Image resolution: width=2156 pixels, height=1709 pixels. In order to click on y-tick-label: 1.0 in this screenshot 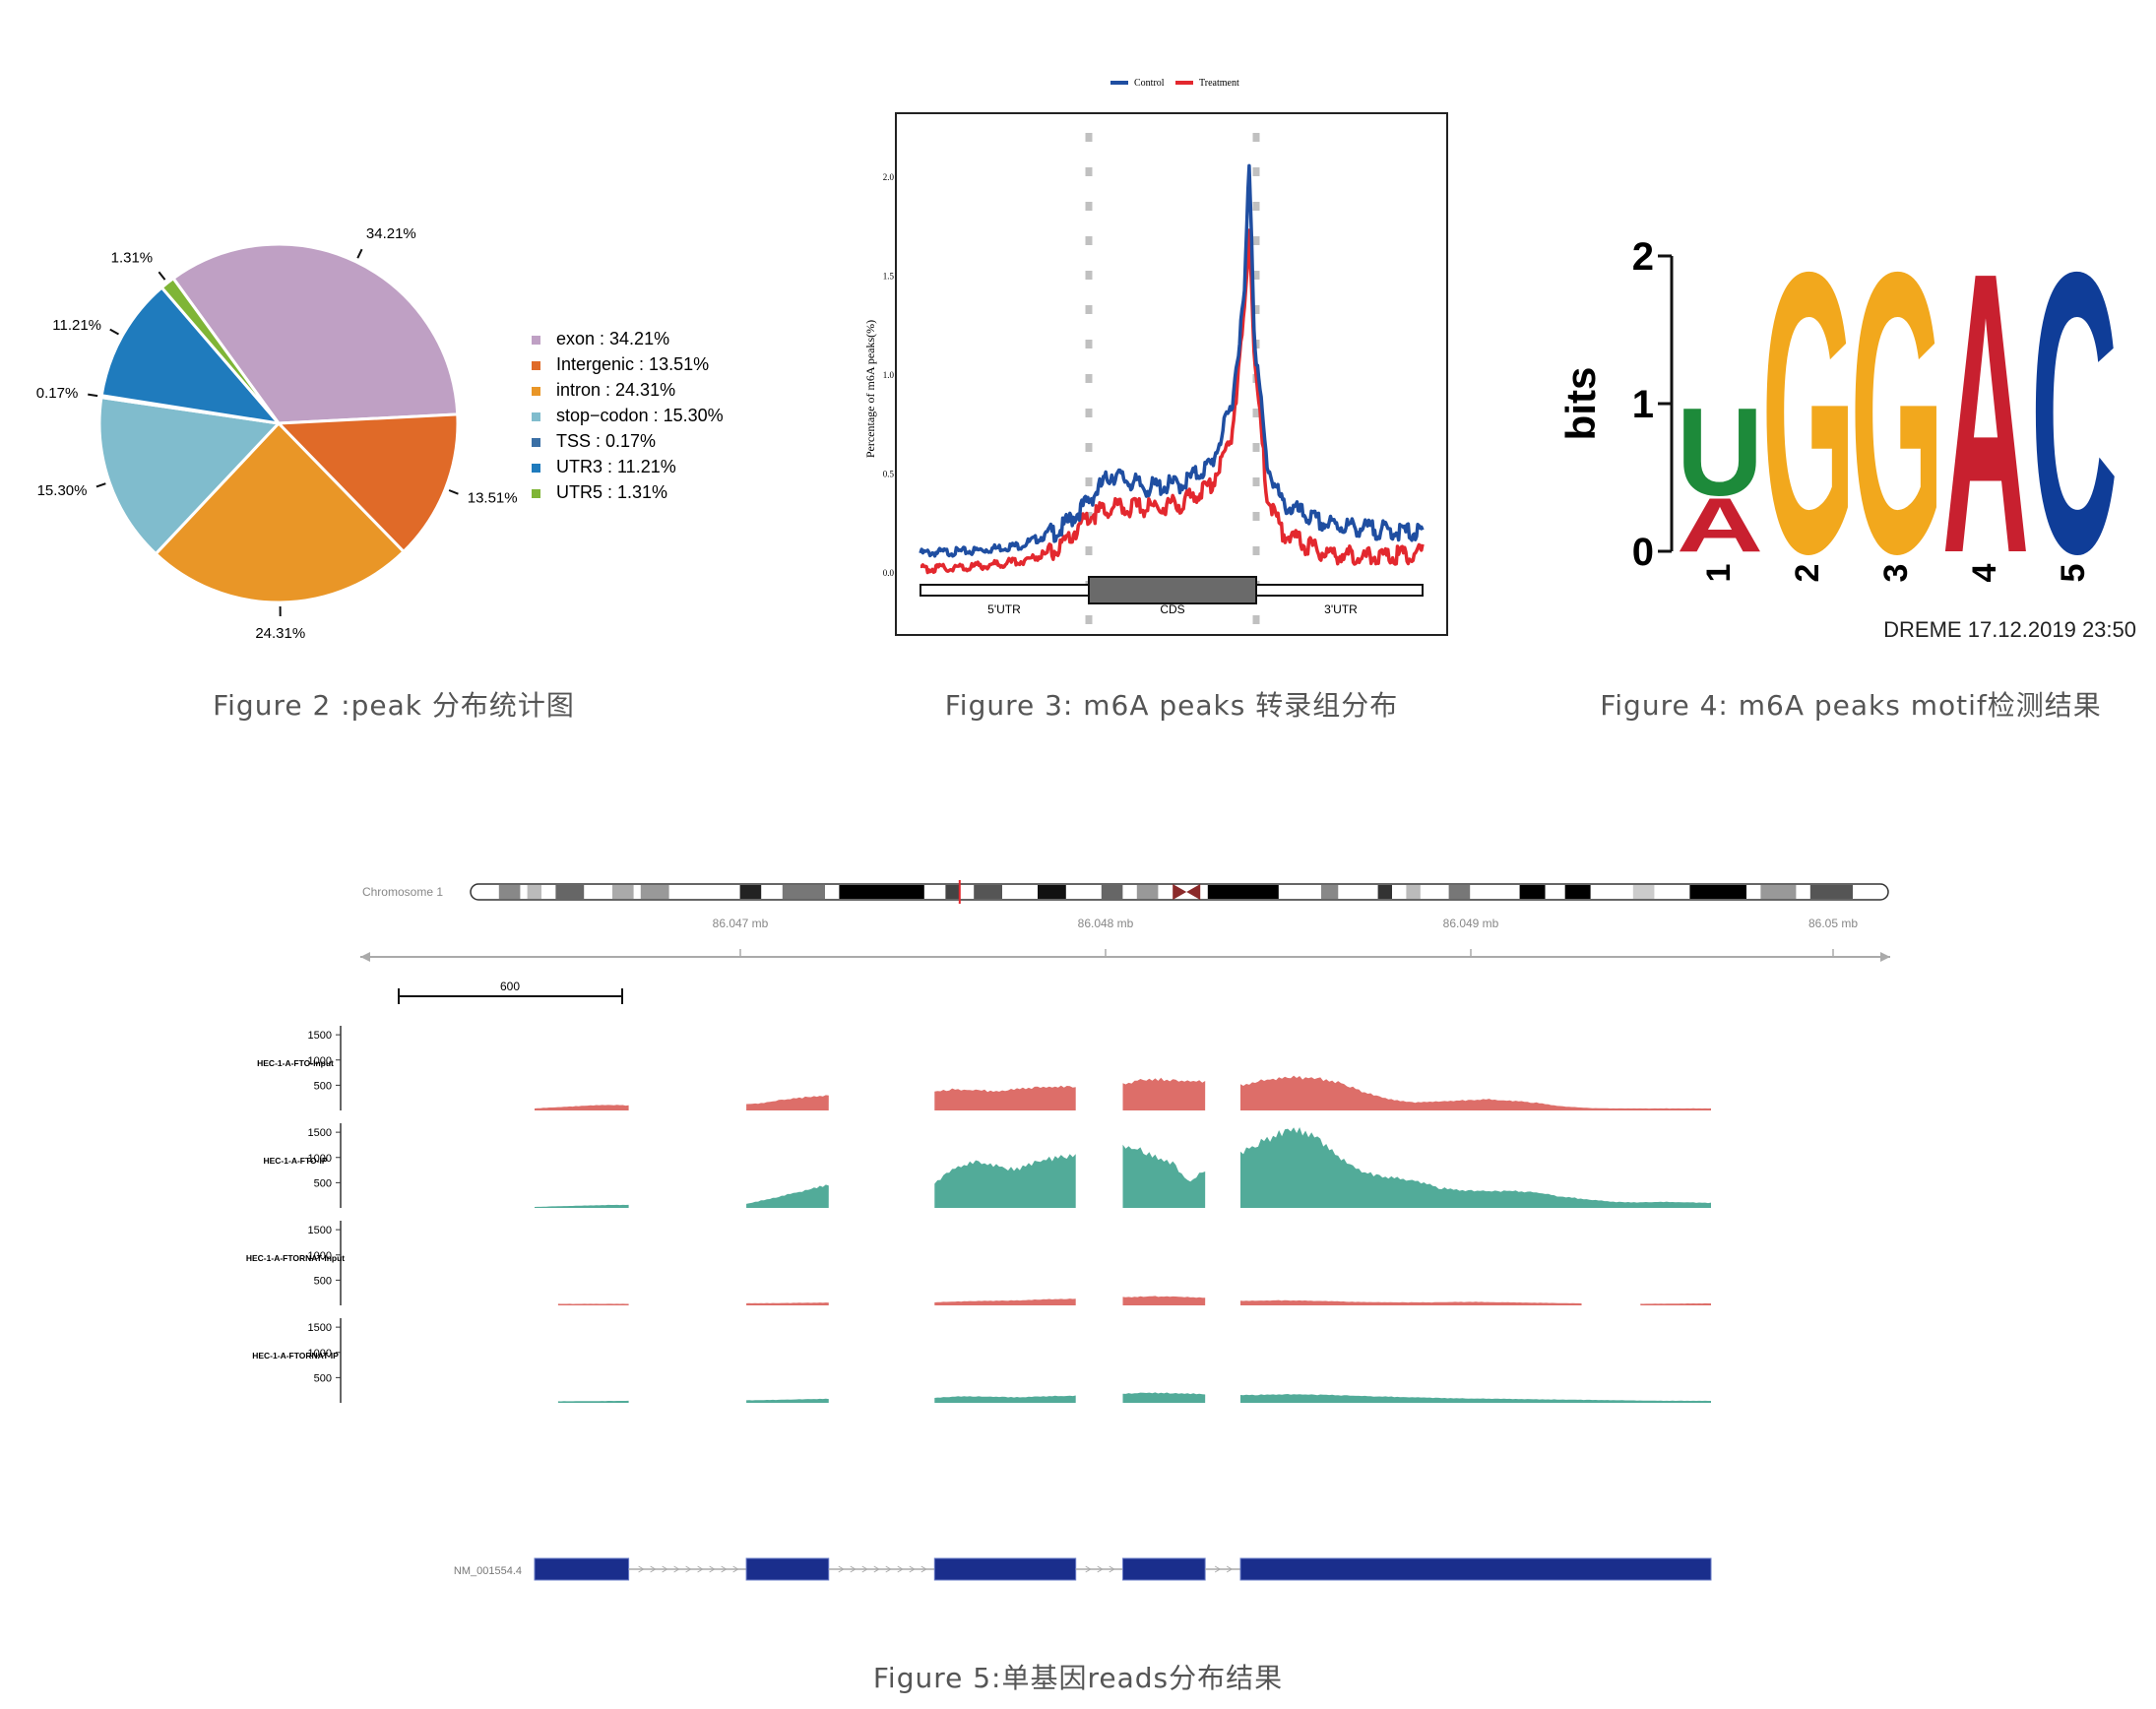, I will do `click(889, 375)`.